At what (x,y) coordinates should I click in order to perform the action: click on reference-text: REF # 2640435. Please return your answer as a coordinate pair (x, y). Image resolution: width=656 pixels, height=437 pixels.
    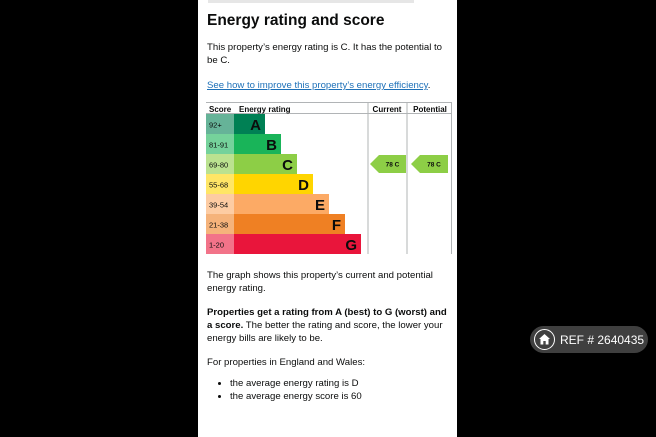
    Looking at the image, I should click on (602, 340).